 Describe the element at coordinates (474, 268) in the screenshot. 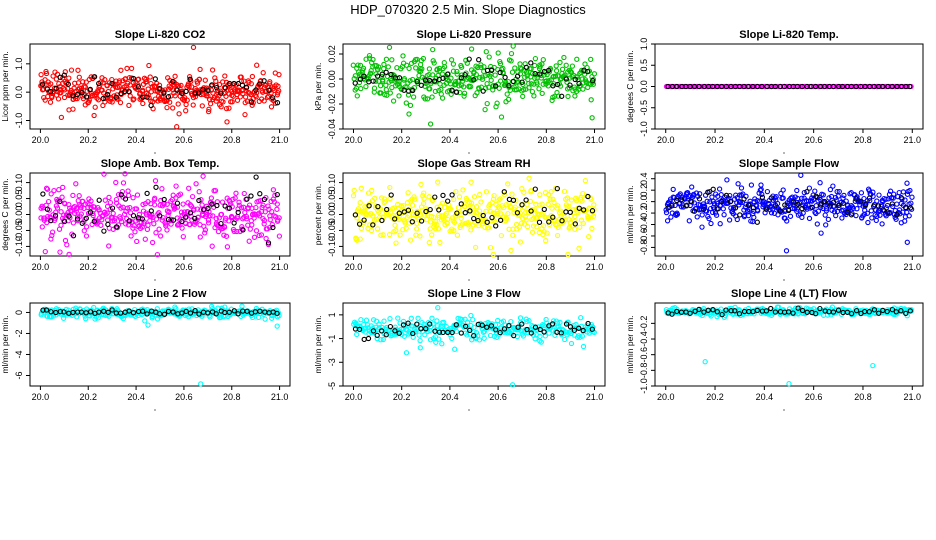

I see `x-axis: 20.0 20.2 20.4 20.6 20.8 21.0` at that location.